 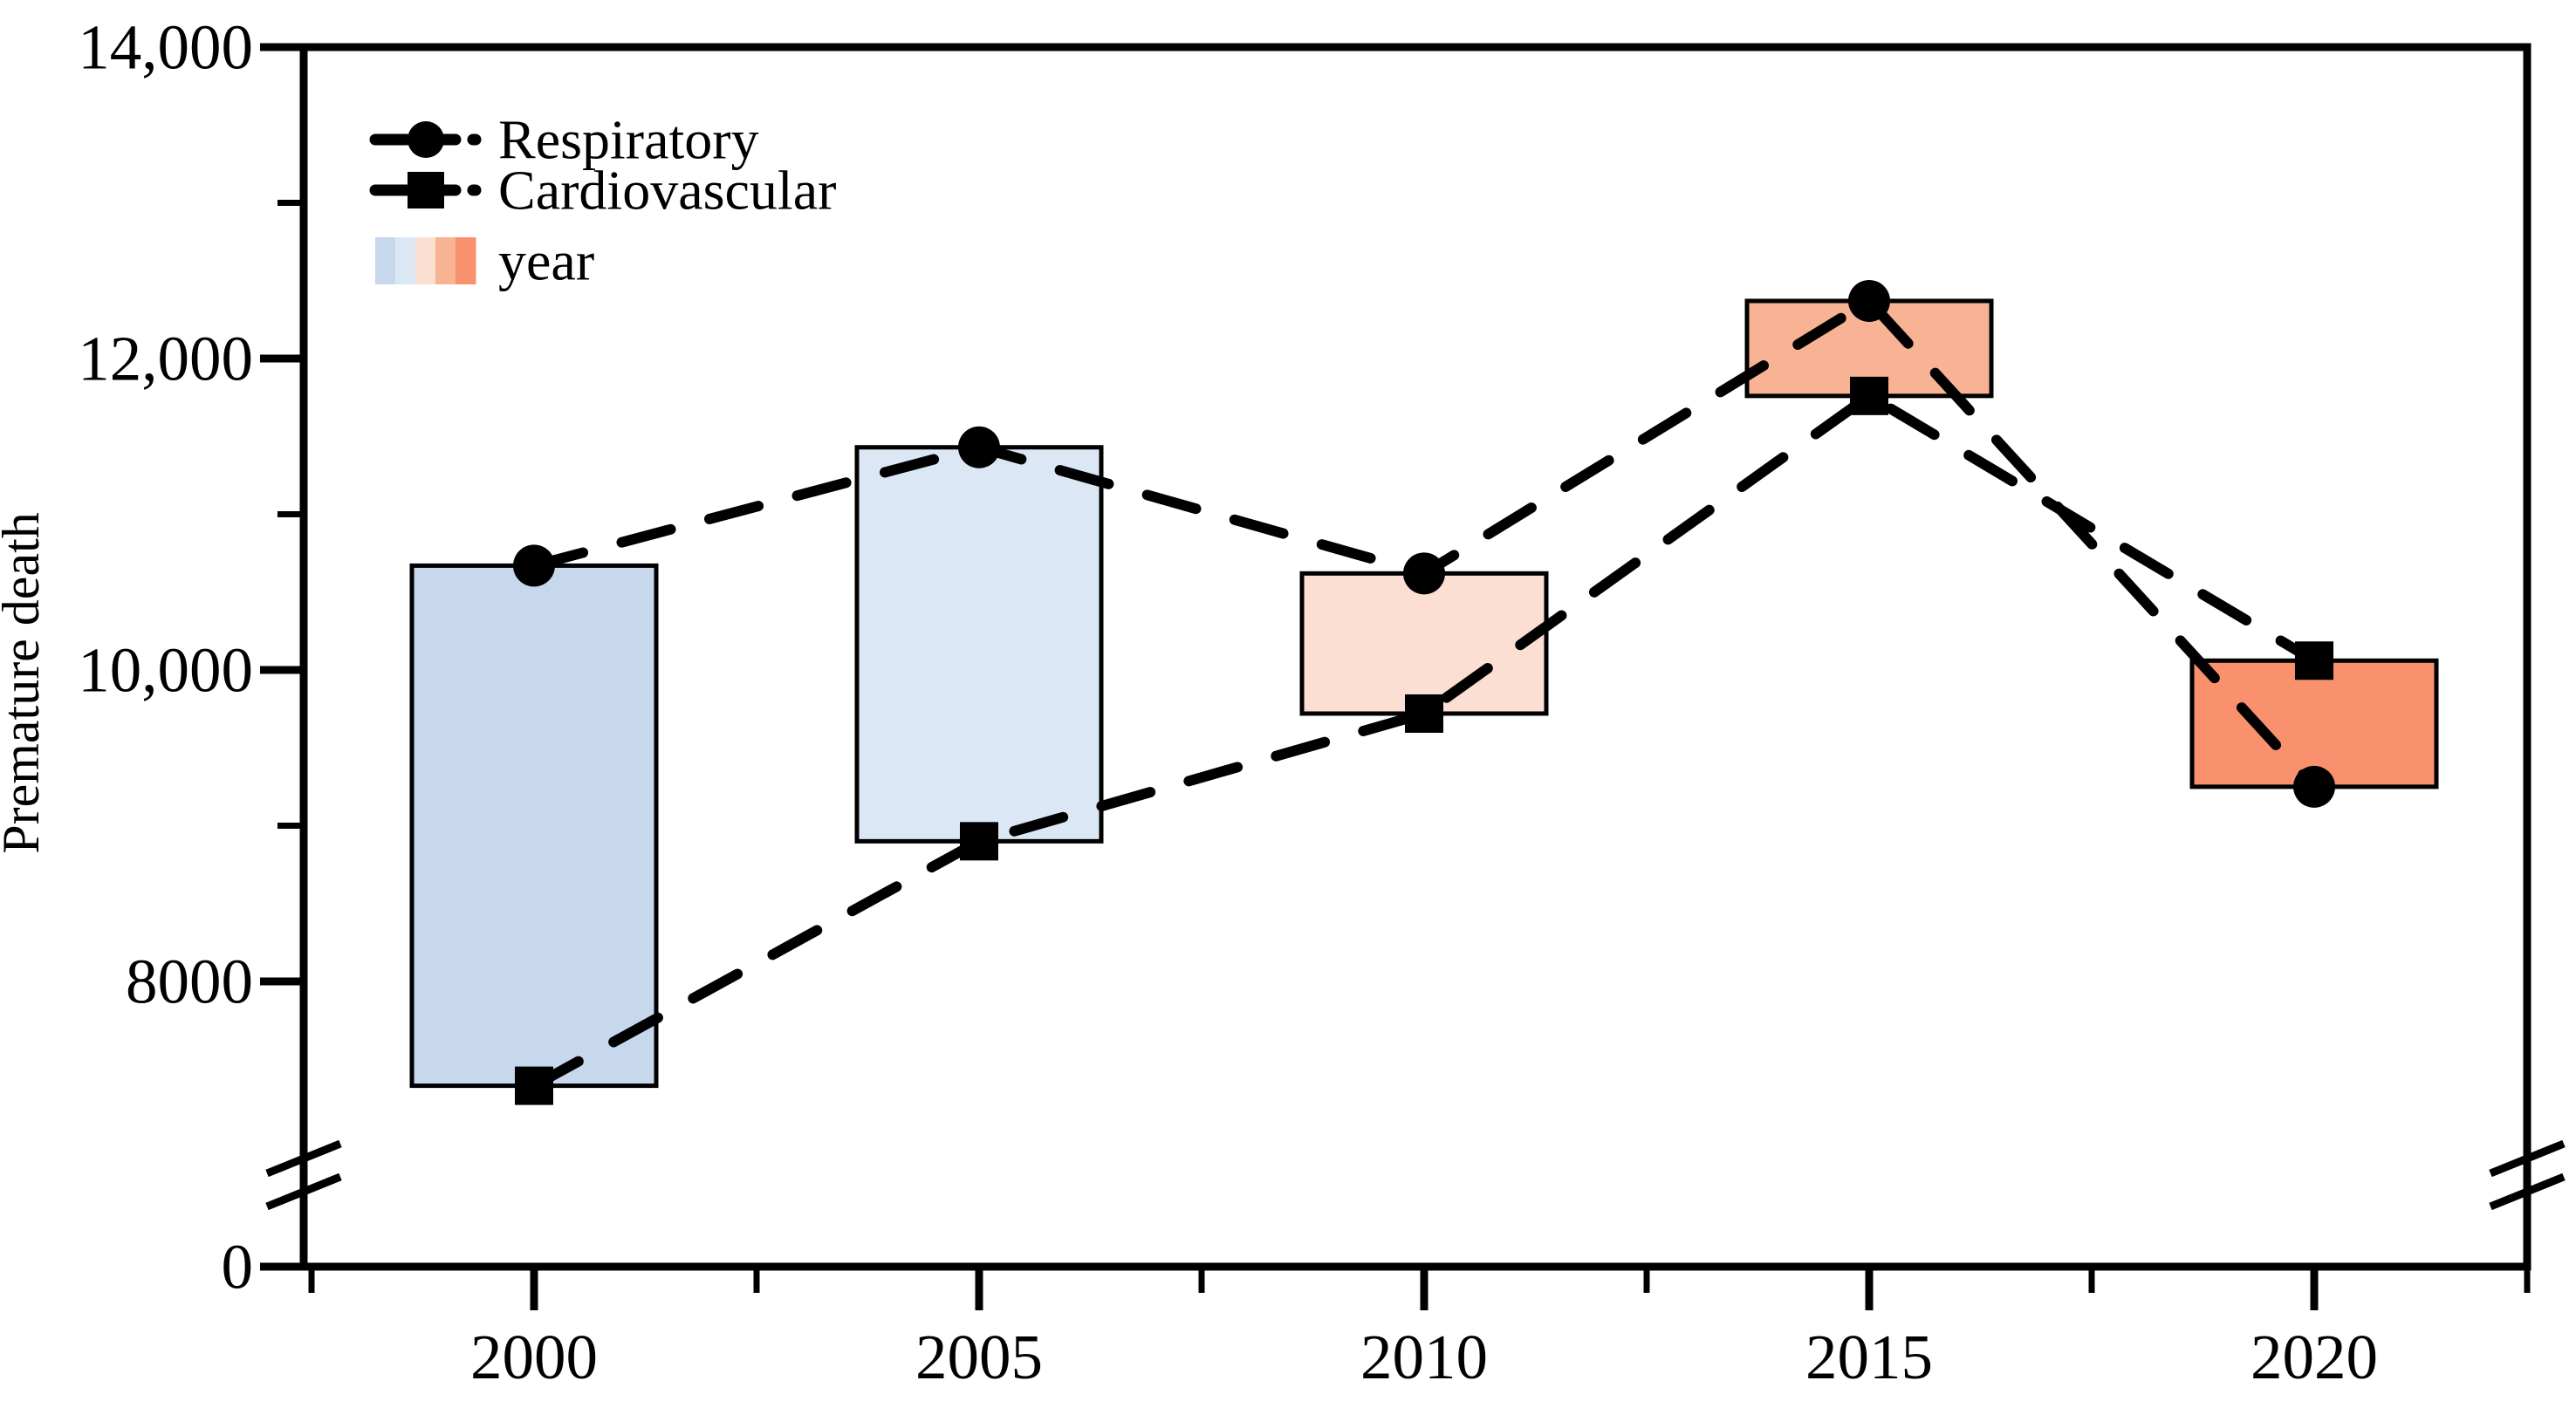 What do you see at coordinates (165, 359) in the screenshot?
I see `y-tick-label: 12,000` at bounding box center [165, 359].